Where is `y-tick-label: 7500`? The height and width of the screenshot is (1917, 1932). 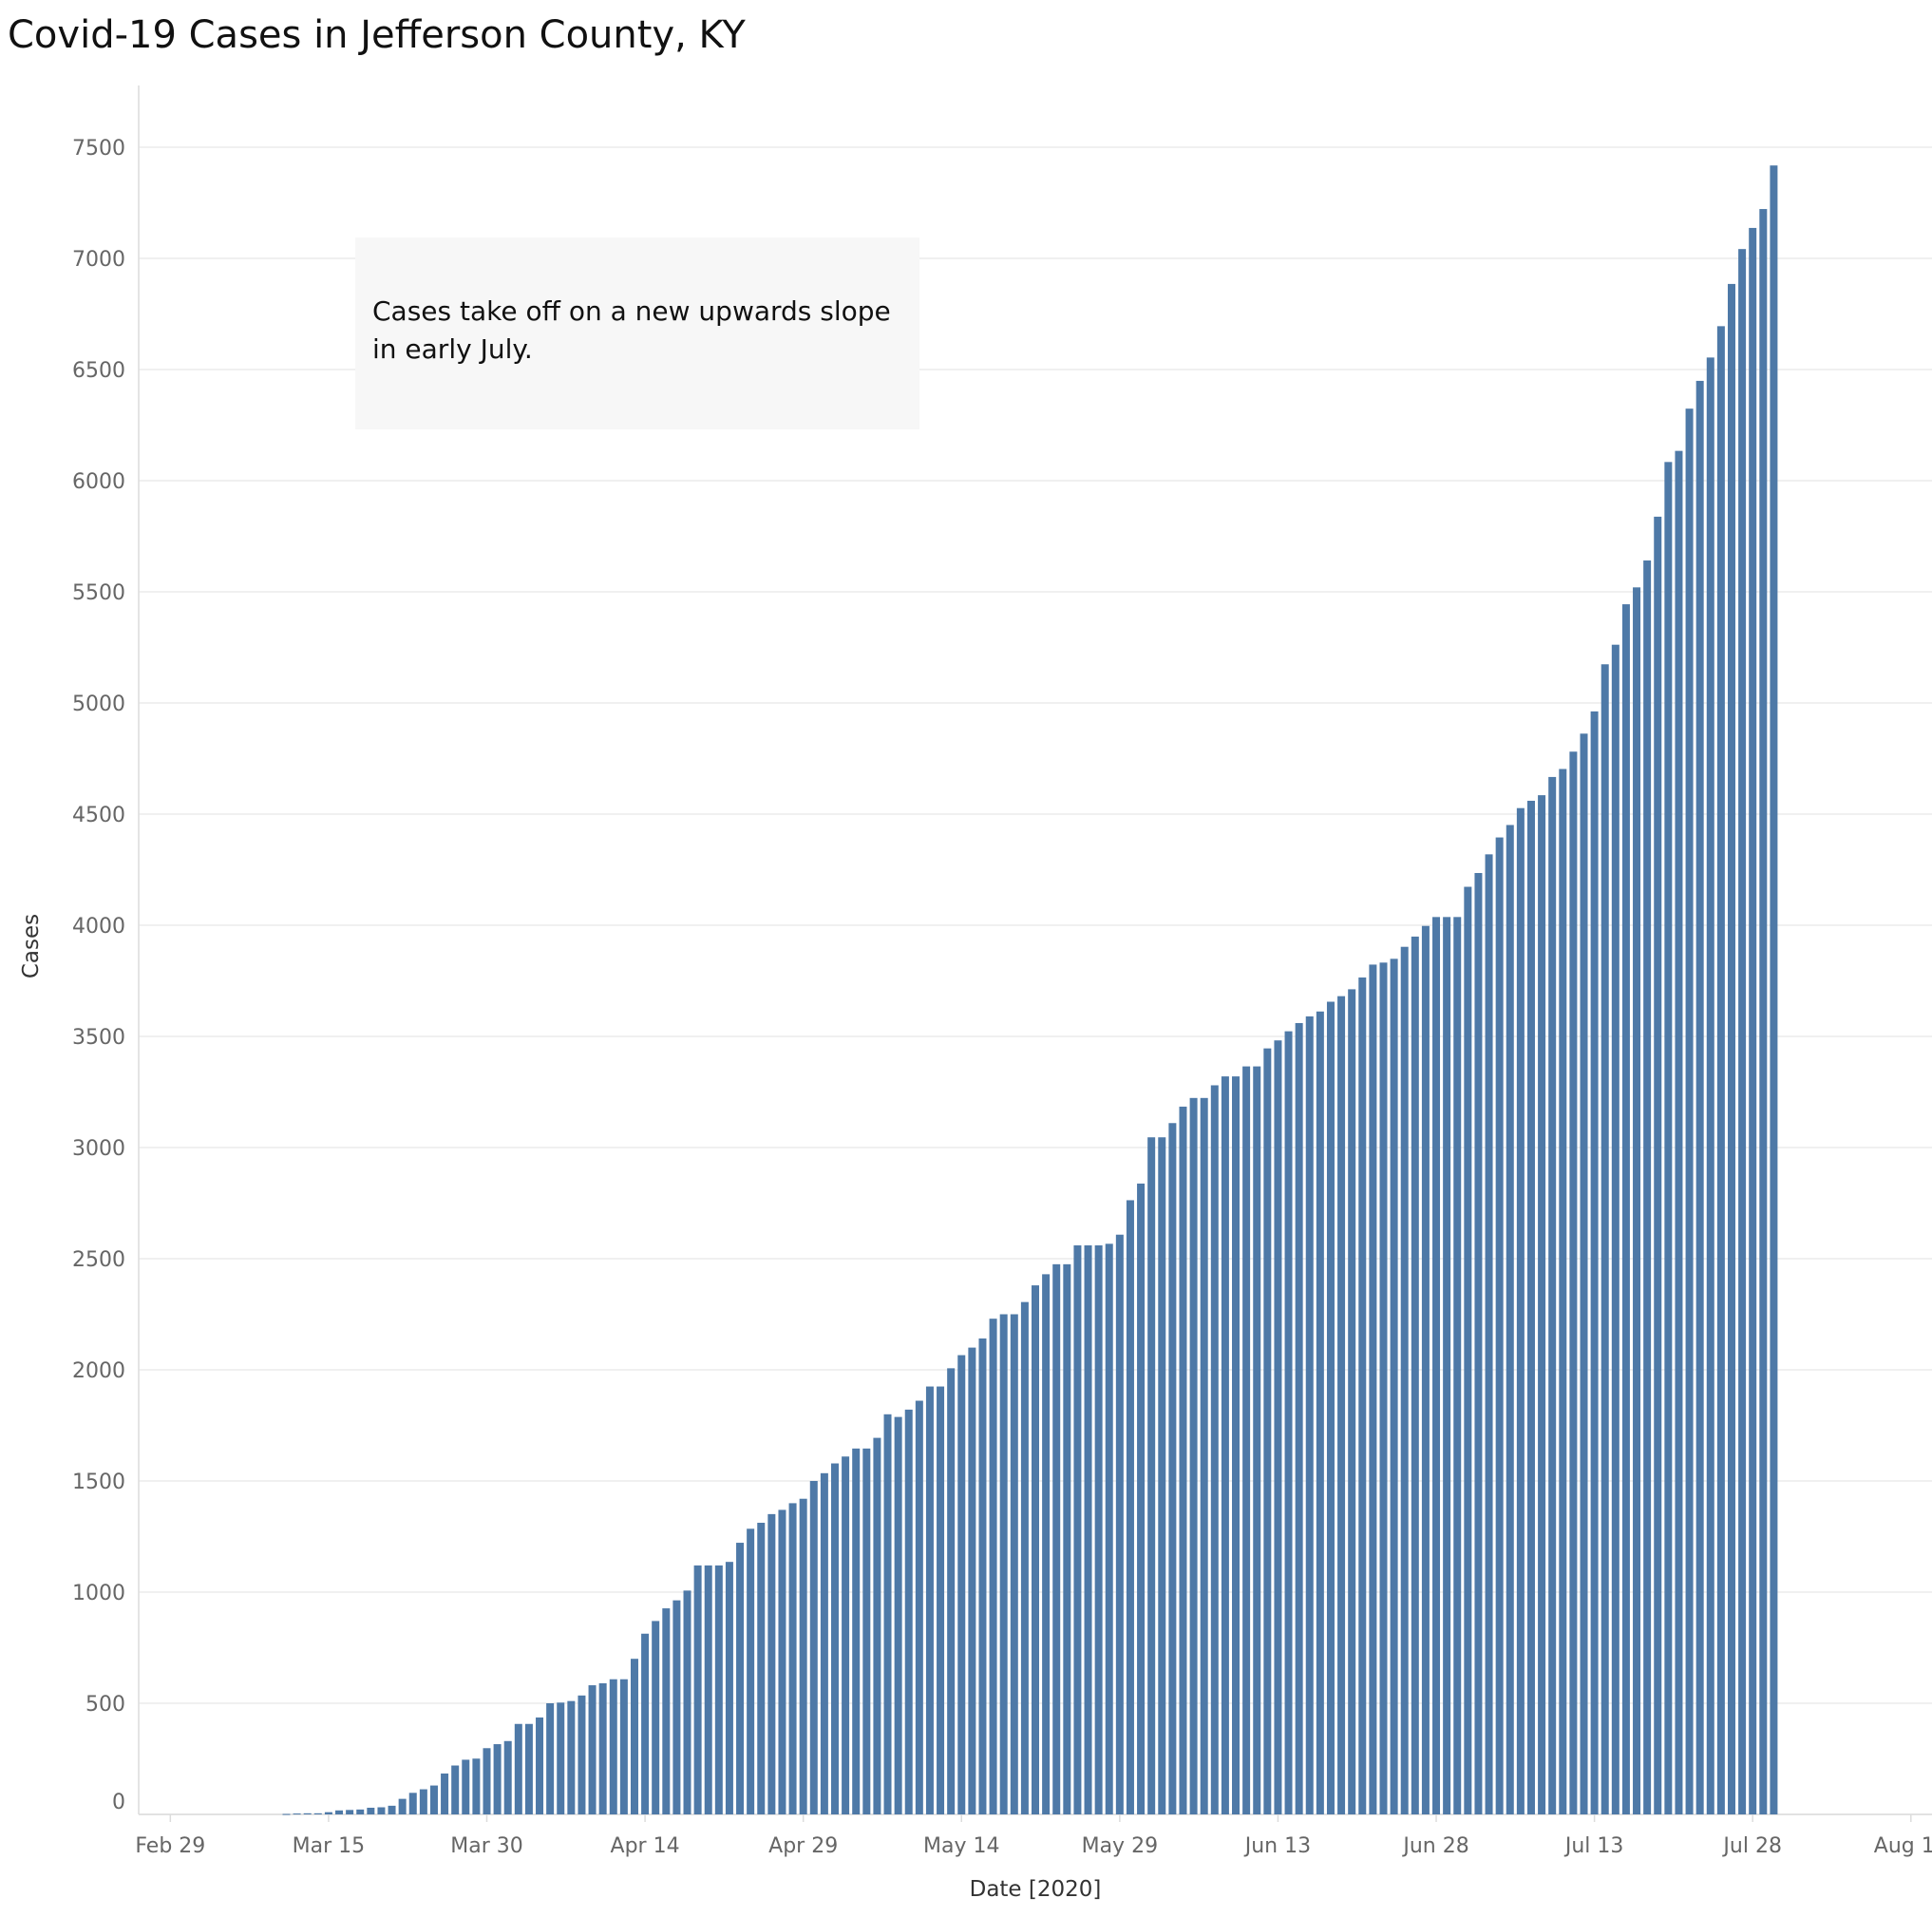 y-tick-label: 7500 is located at coordinates (98, 149).